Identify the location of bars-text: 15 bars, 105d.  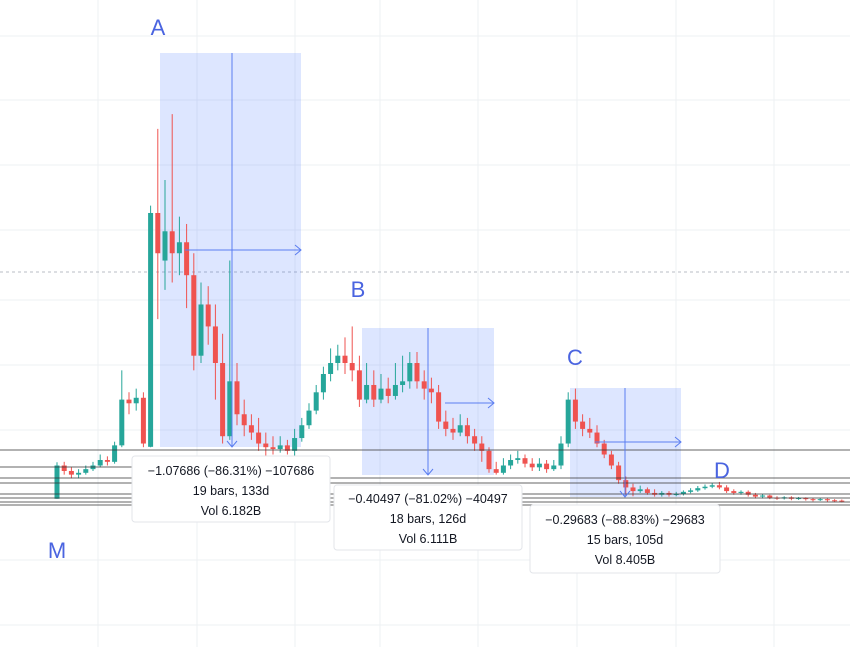
(625, 540).